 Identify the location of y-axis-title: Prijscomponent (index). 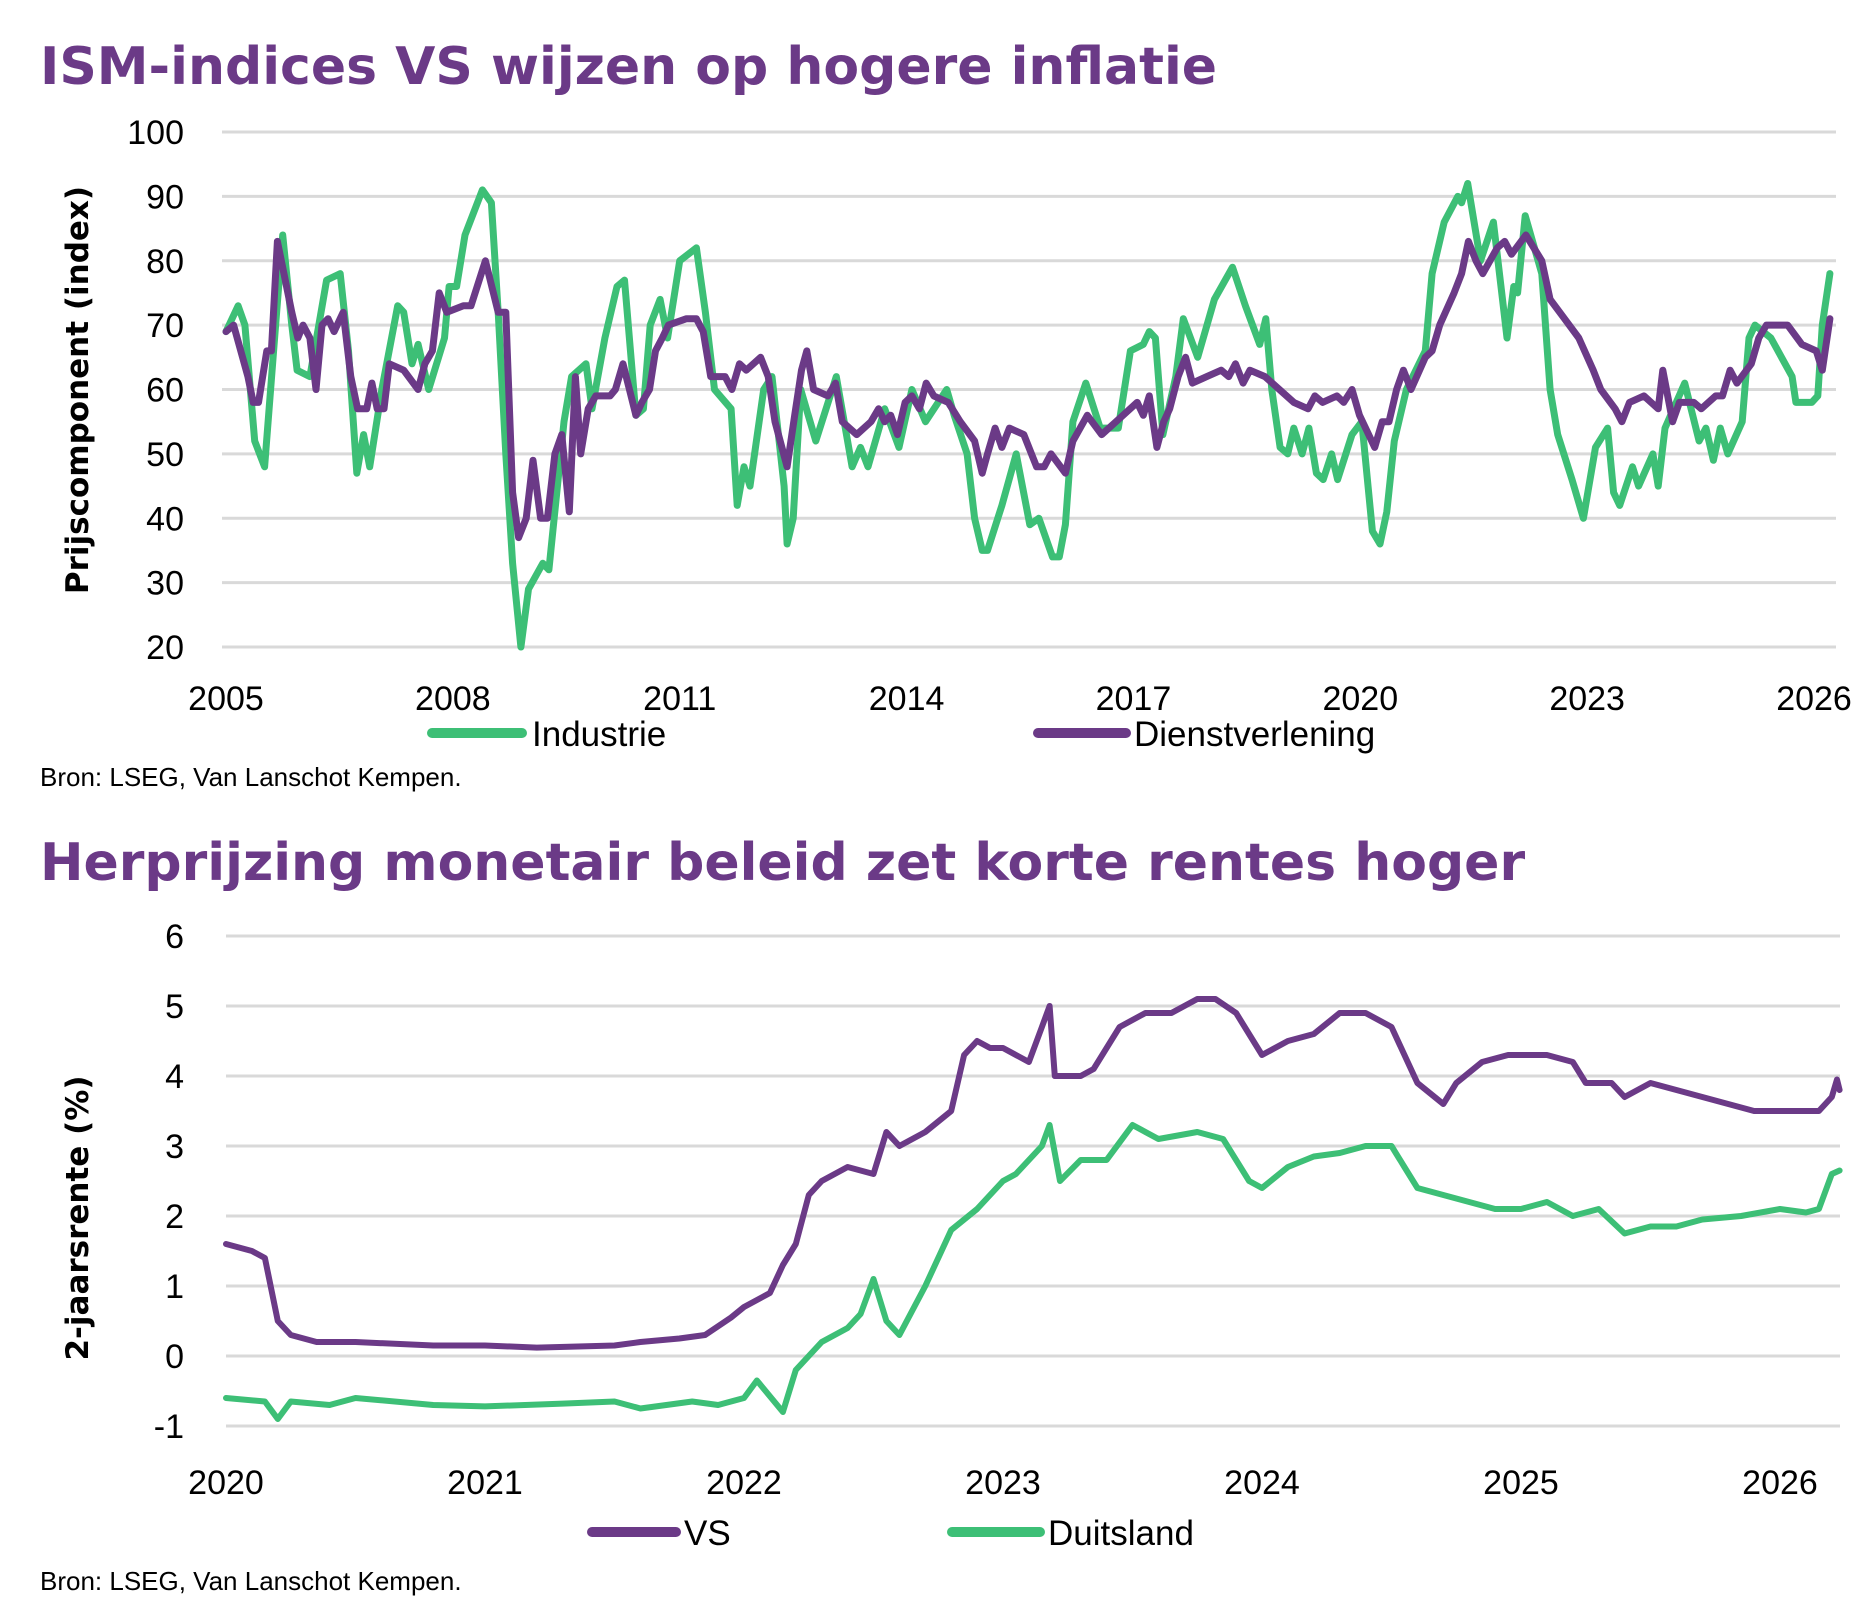
(78, 390).